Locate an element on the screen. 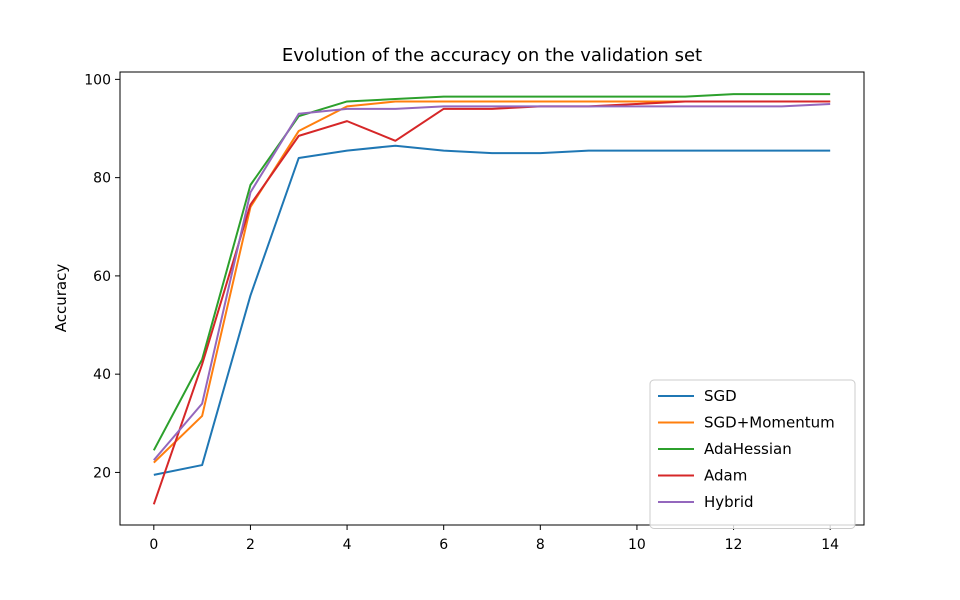  x-tick-label: 0 is located at coordinates (153, 545).